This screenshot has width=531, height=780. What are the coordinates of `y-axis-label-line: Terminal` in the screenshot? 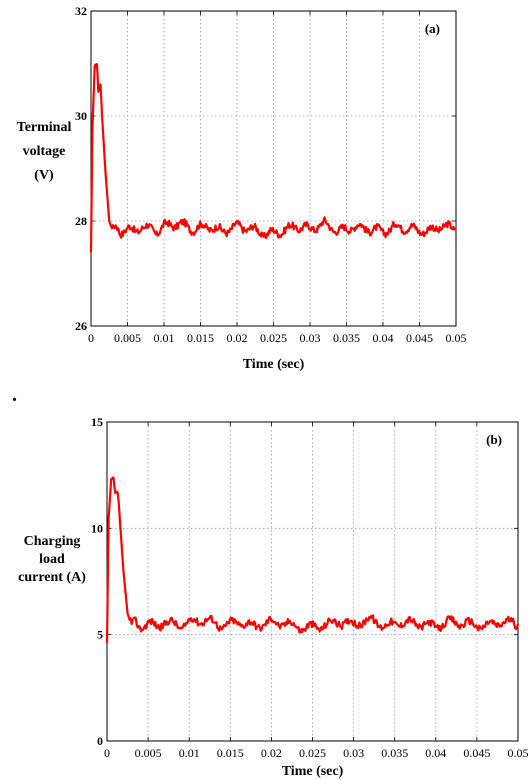 It's located at (44, 127).